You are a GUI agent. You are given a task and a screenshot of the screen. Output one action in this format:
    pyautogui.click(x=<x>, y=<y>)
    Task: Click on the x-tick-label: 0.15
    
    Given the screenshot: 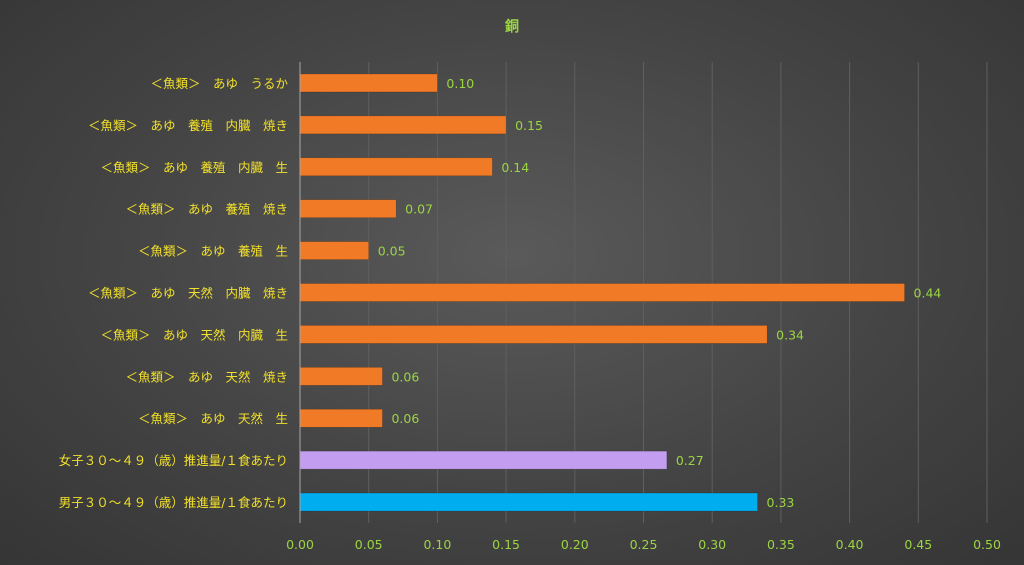 What is the action you would take?
    pyautogui.click(x=506, y=544)
    